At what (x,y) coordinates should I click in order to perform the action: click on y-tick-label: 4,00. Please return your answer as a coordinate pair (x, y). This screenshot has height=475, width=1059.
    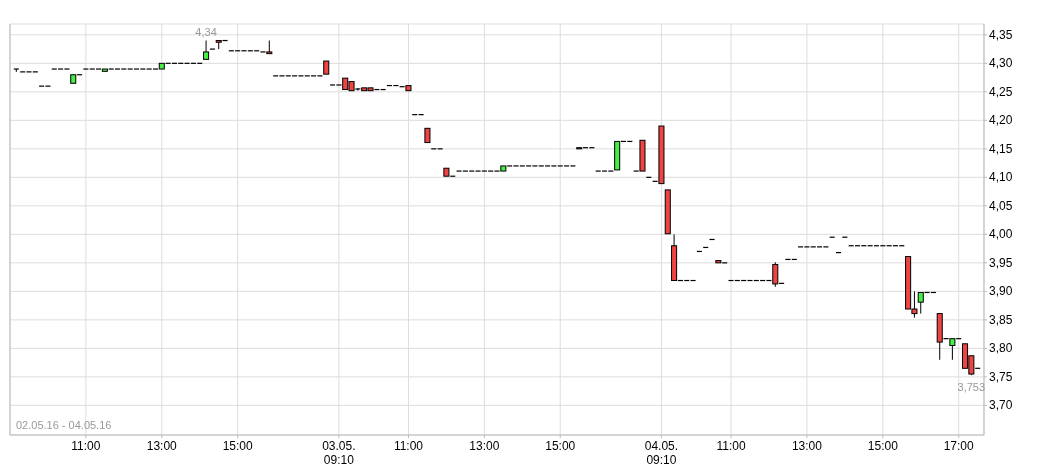
    Looking at the image, I should click on (1001, 234).